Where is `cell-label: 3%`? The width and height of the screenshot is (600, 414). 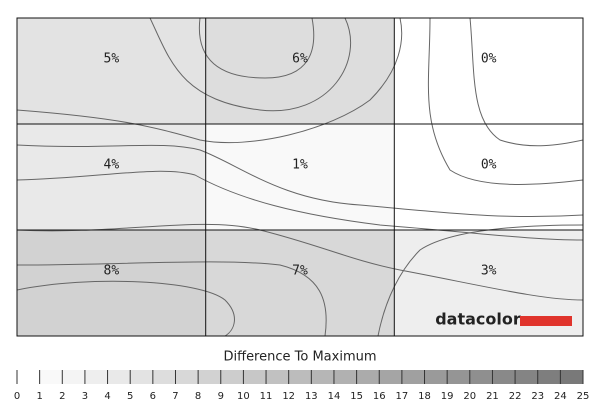
cell-label: 3% is located at coordinates (489, 271).